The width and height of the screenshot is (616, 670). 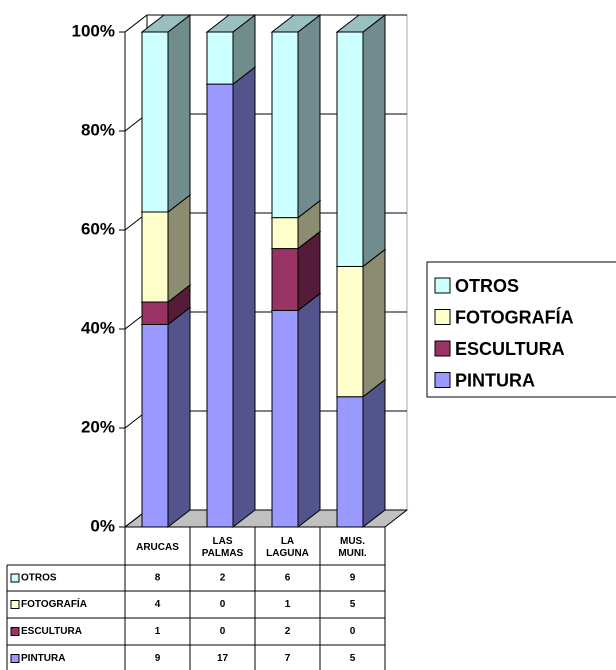 I want to click on table-cell: 8, so click(x=158, y=578).